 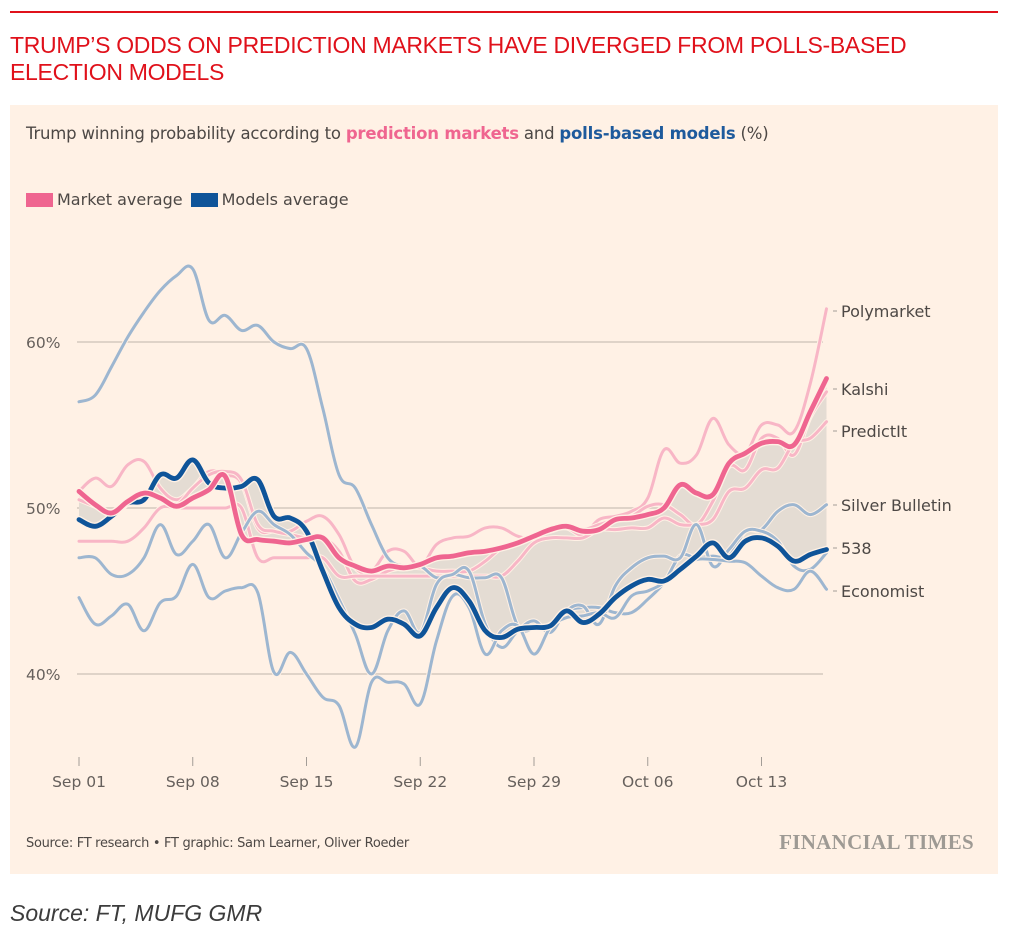 What do you see at coordinates (856, 548) in the screenshot?
I see `series-label-538: 538` at bounding box center [856, 548].